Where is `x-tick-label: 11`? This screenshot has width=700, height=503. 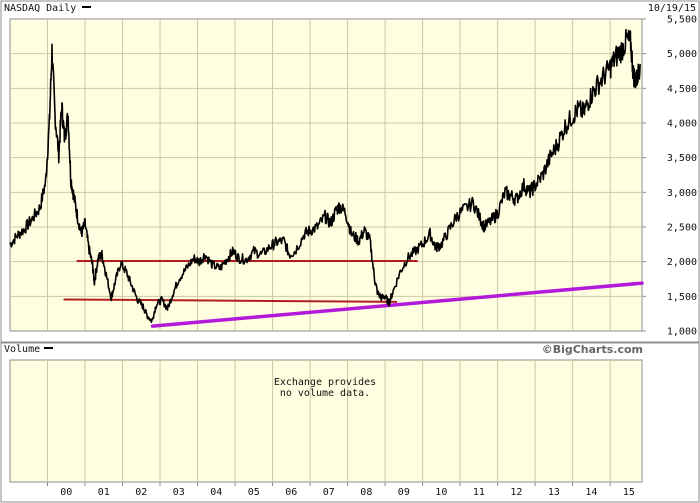 x-tick-label: 11 is located at coordinates (479, 492).